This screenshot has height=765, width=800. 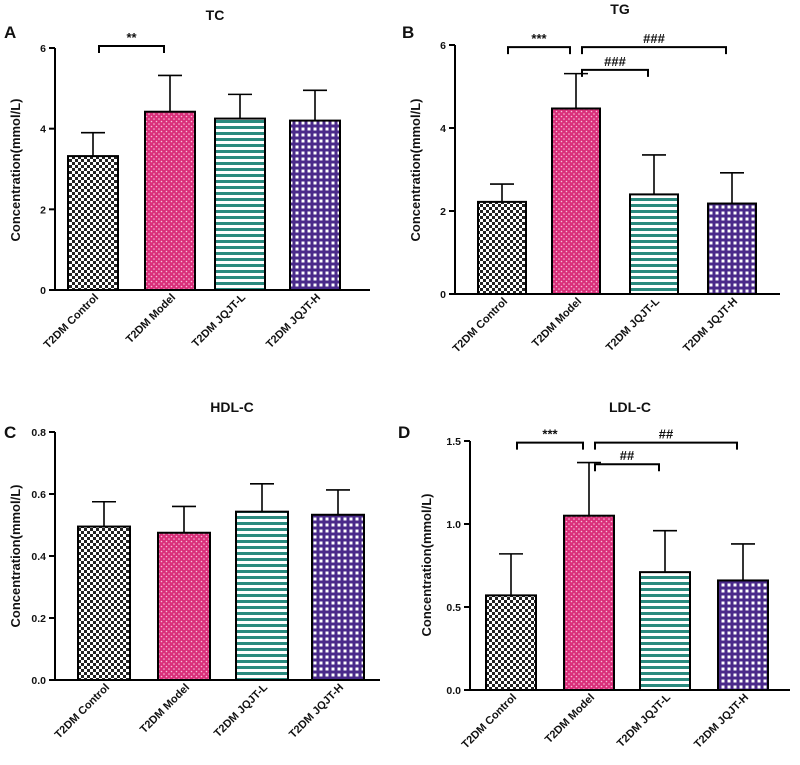 I want to click on panel-d-ytick-label: 0.0, so click(x=453, y=691).